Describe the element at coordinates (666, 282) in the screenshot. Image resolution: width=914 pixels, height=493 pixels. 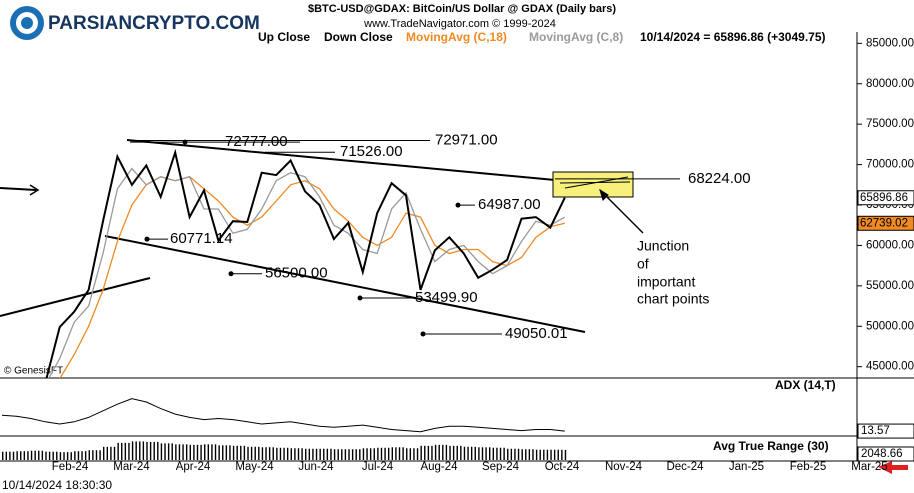
I see `note-line: important` at that location.